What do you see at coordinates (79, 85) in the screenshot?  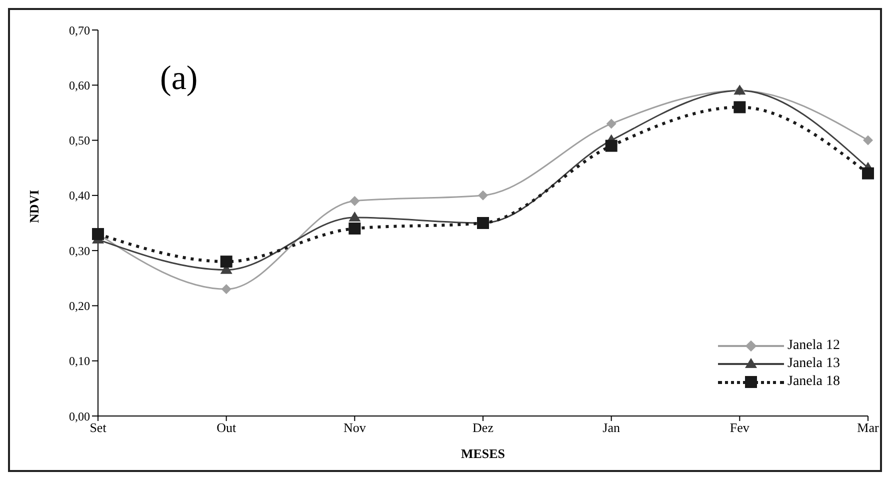 I see `y-tick-label: 0,60` at bounding box center [79, 85].